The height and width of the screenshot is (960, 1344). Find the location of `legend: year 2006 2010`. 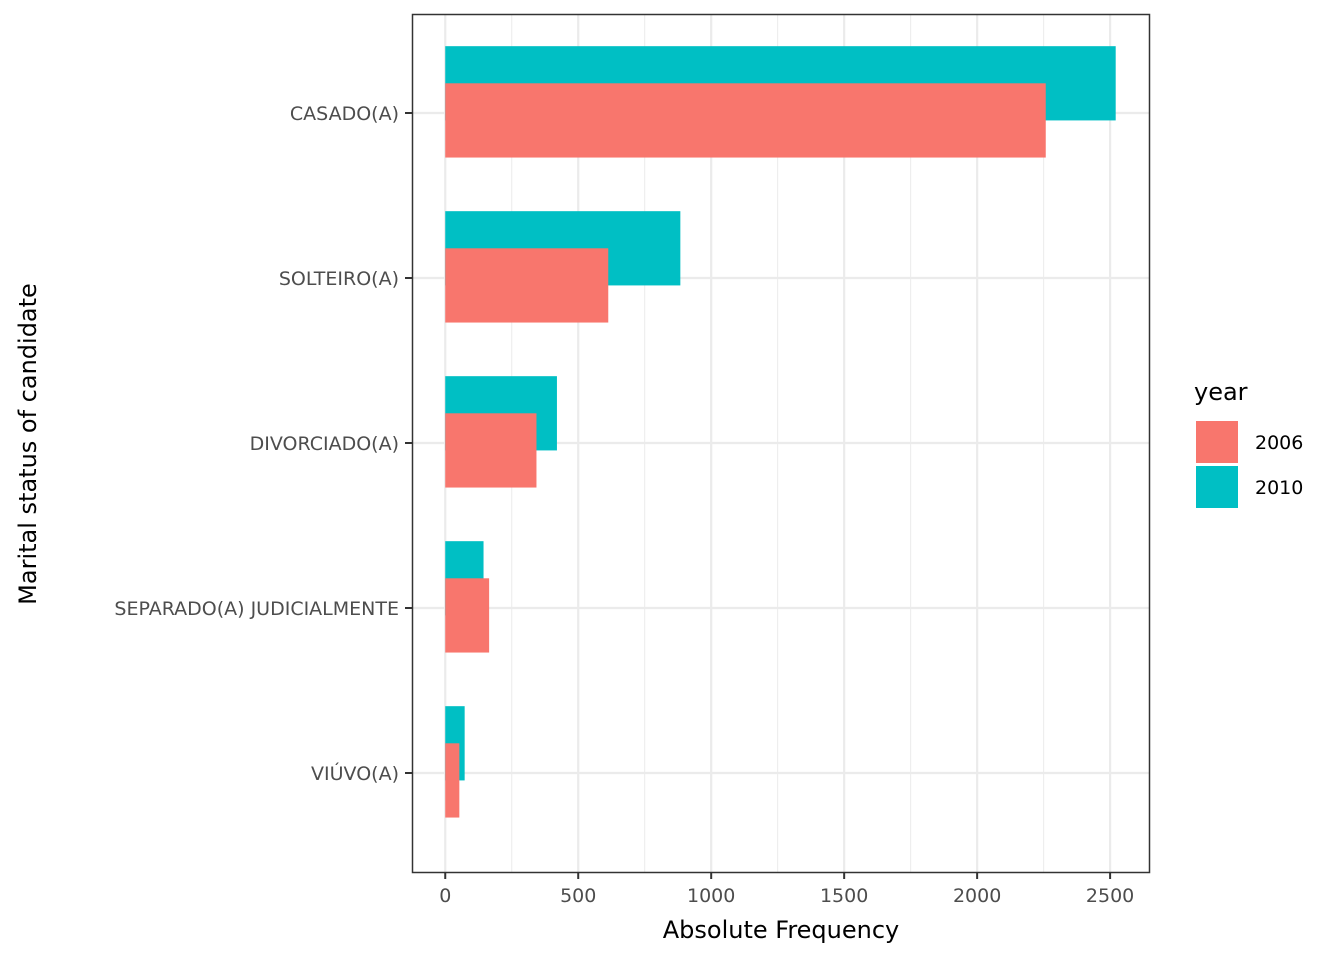

legend: year 2006 2010 is located at coordinates (1248, 443).